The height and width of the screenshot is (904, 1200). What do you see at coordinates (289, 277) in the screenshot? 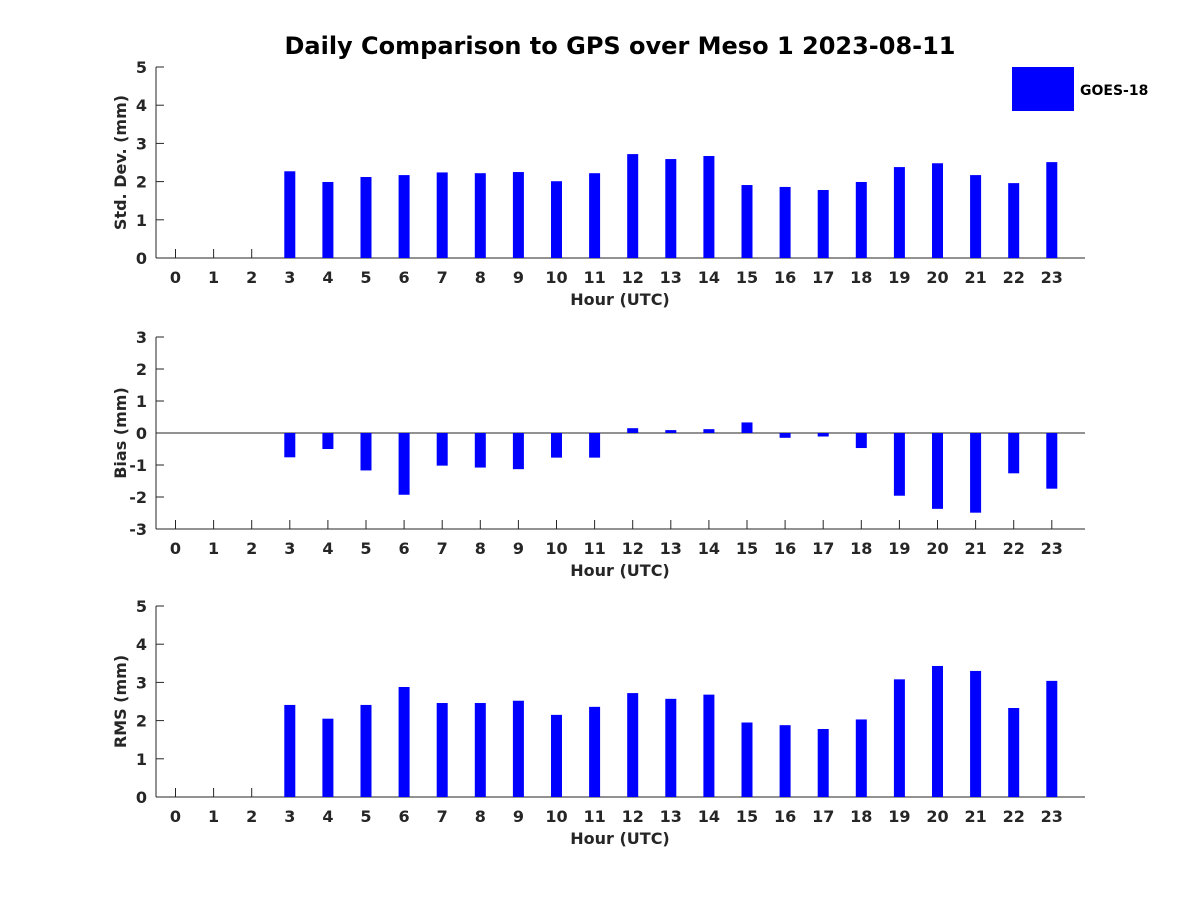
I see `x-tick-label: 3` at bounding box center [289, 277].